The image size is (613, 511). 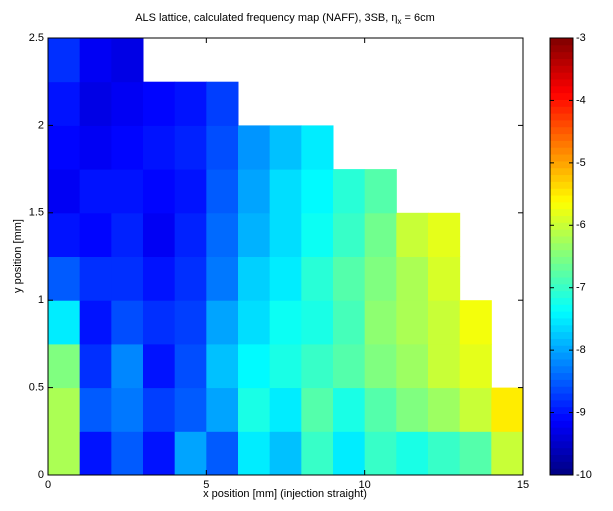 What do you see at coordinates (285, 494) in the screenshot?
I see `x-axis-label: x position [mm] (injection straight)` at bounding box center [285, 494].